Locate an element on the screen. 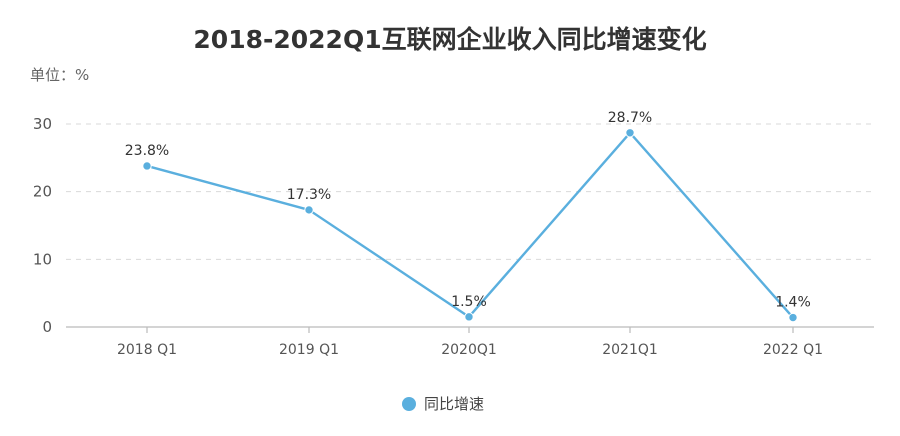  legend-swatch is located at coordinates (409, 404).